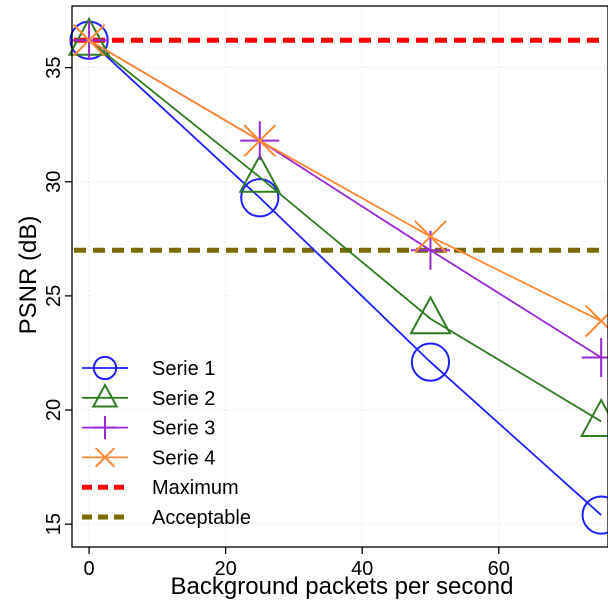 The width and height of the screenshot is (608, 609). I want to click on legend-item: Acceptable, so click(166, 518).